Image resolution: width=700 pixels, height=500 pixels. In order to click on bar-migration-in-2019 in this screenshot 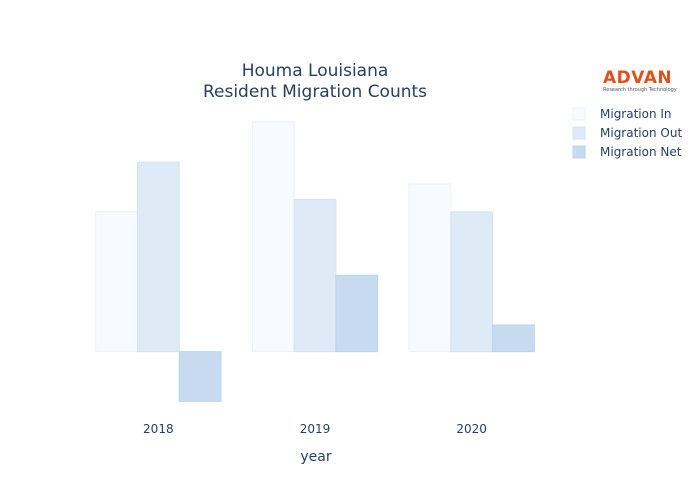, I will do `click(273, 237)`.